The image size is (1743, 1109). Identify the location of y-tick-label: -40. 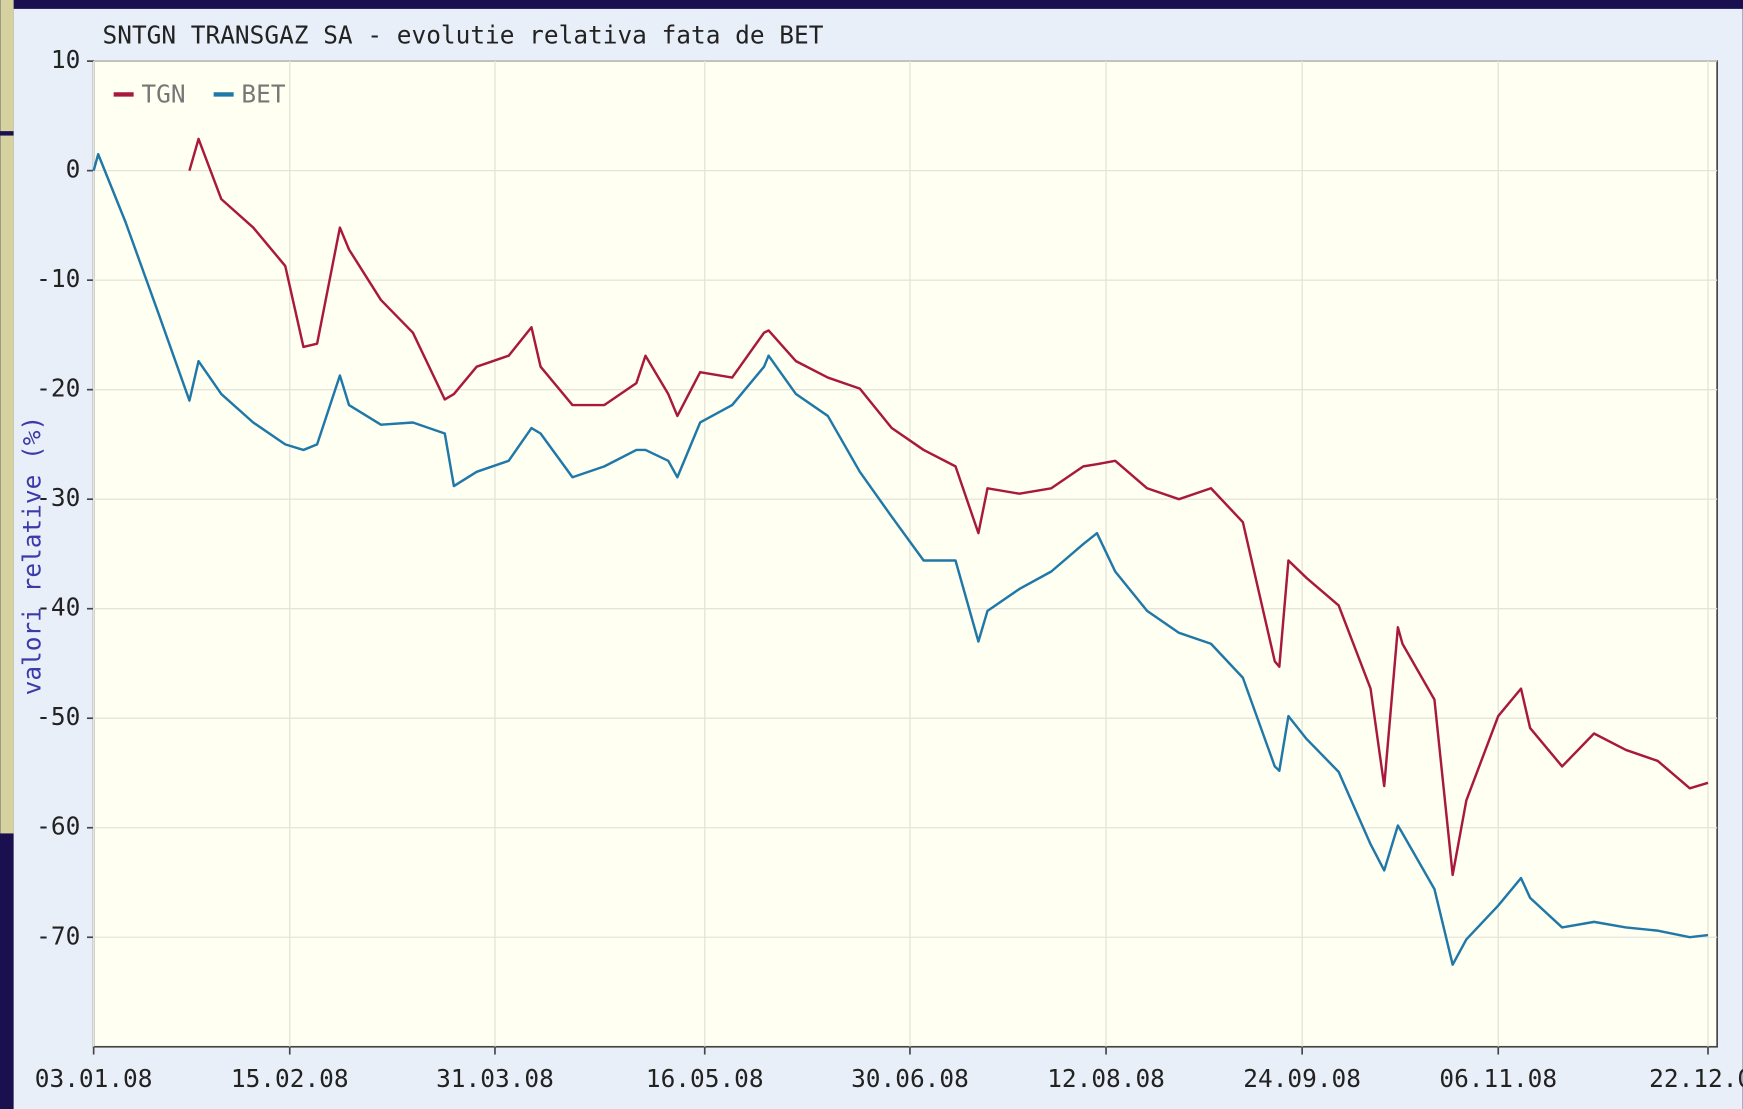
(58, 607).